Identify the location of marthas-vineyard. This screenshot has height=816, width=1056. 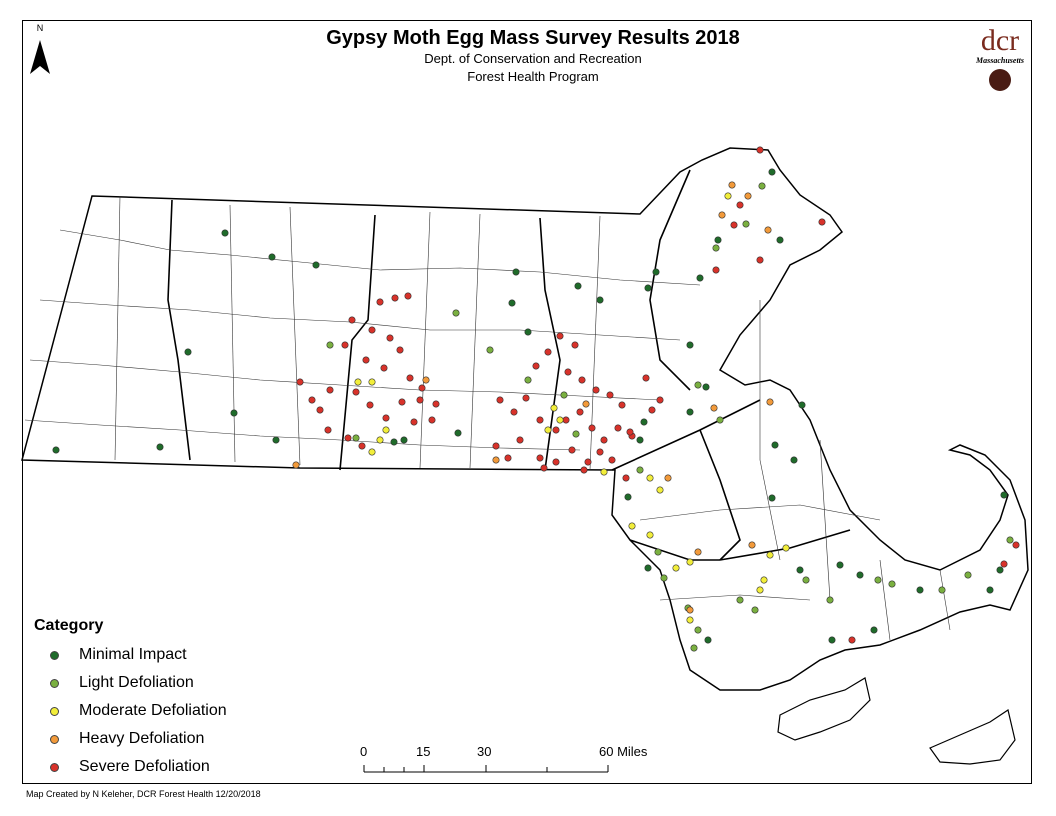
(824, 709).